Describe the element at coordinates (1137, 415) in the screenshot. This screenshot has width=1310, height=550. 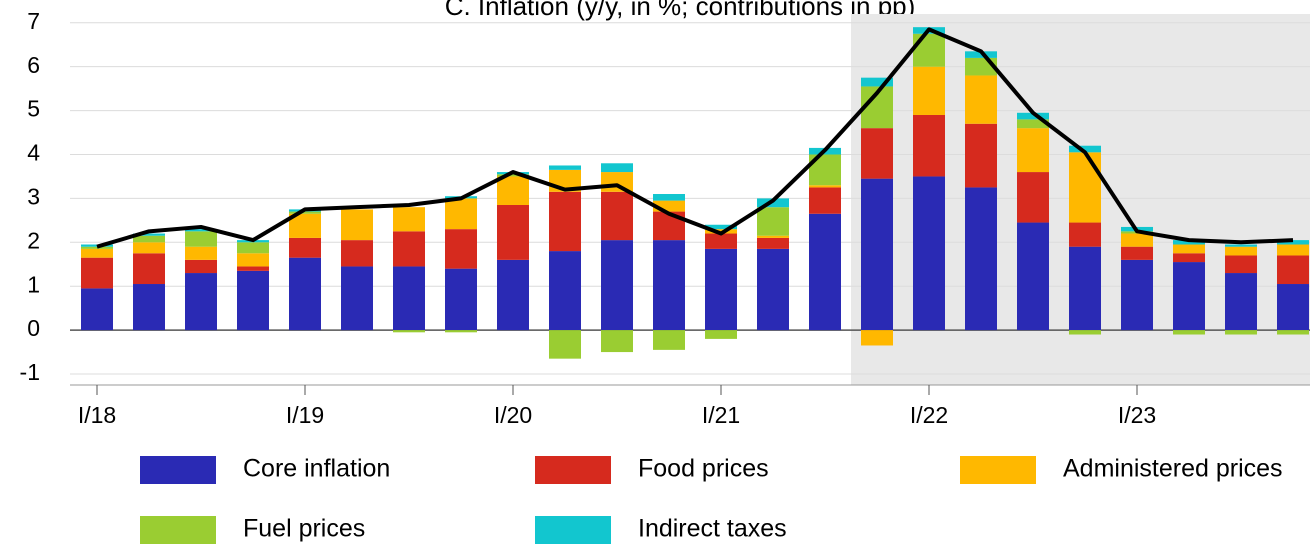
I see `x-tick-label: I/23` at that location.